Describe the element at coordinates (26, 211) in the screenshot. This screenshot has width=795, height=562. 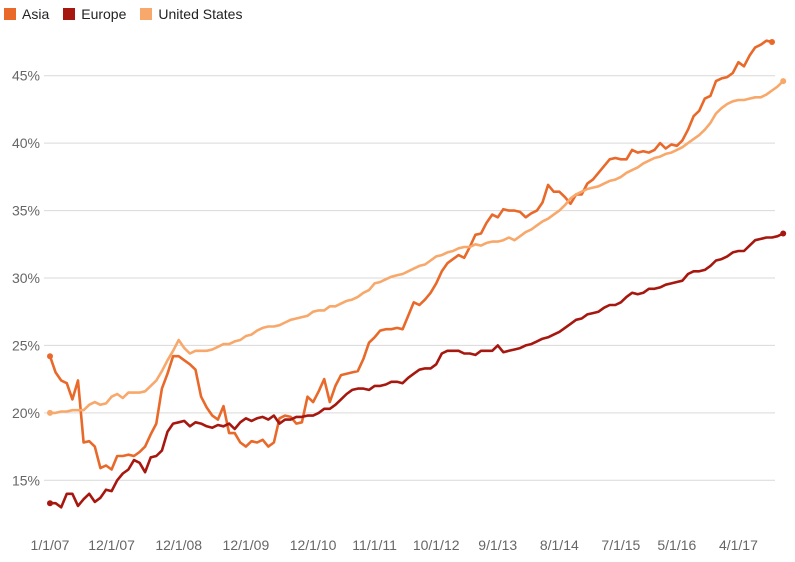
I see `y-tick-label: 35%` at that location.